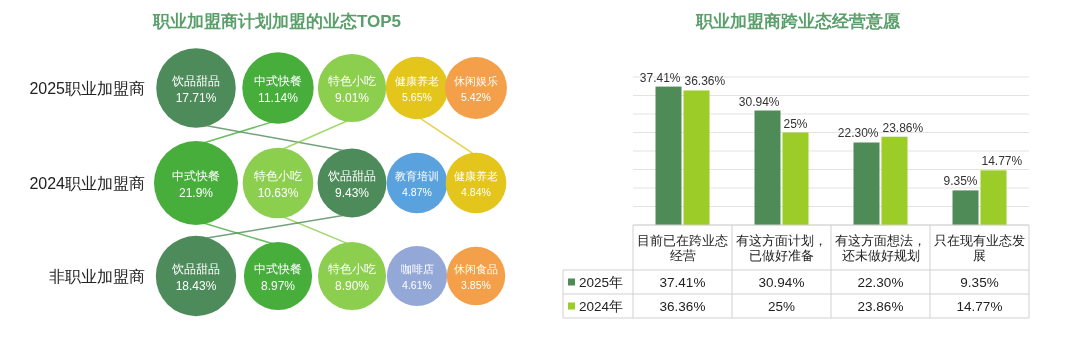 The width and height of the screenshot is (1080, 341). I want to click on chart-title: 职业加盟商跨业态经营意愿, so click(798, 21).